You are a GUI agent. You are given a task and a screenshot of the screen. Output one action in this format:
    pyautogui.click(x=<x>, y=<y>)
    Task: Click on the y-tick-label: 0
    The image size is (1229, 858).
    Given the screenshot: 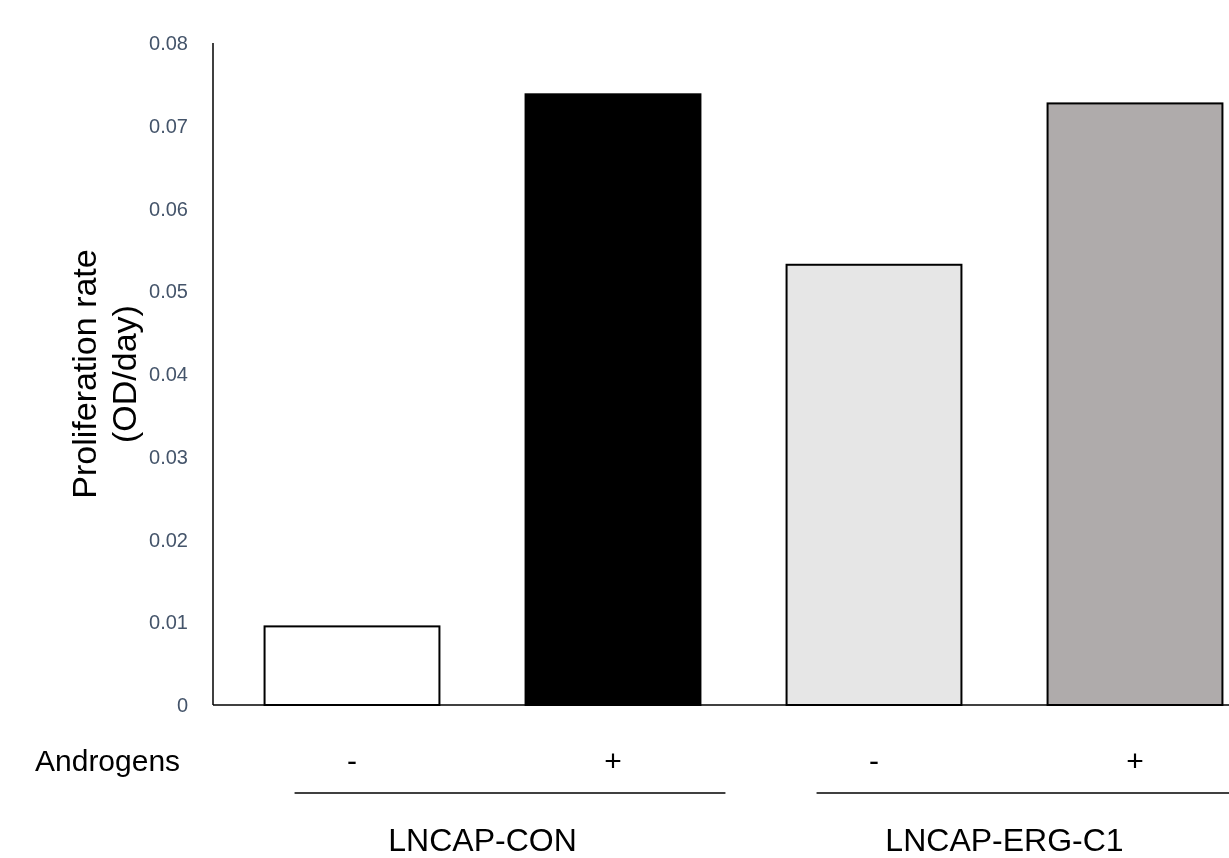 What is the action you would take?
    pyautogui.click(x=182, y=705)
    